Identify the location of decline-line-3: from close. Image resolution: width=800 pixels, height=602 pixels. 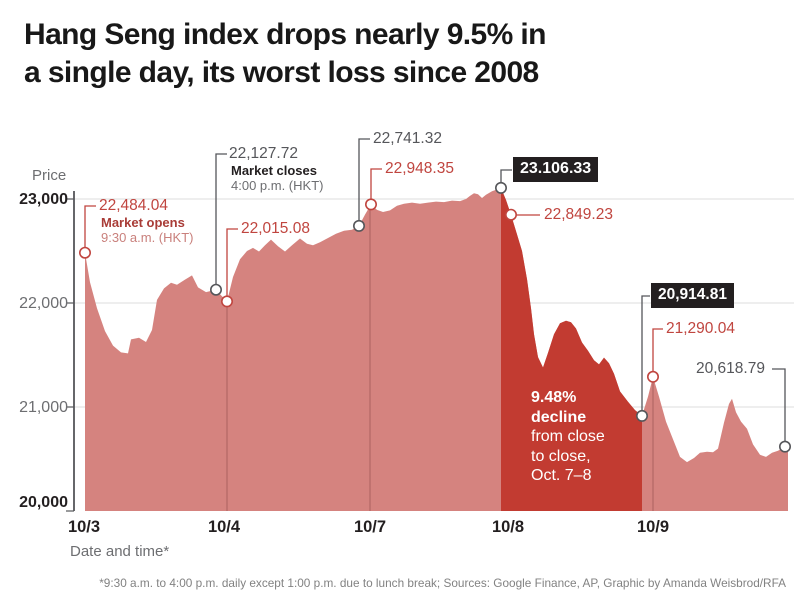
(568, 436).